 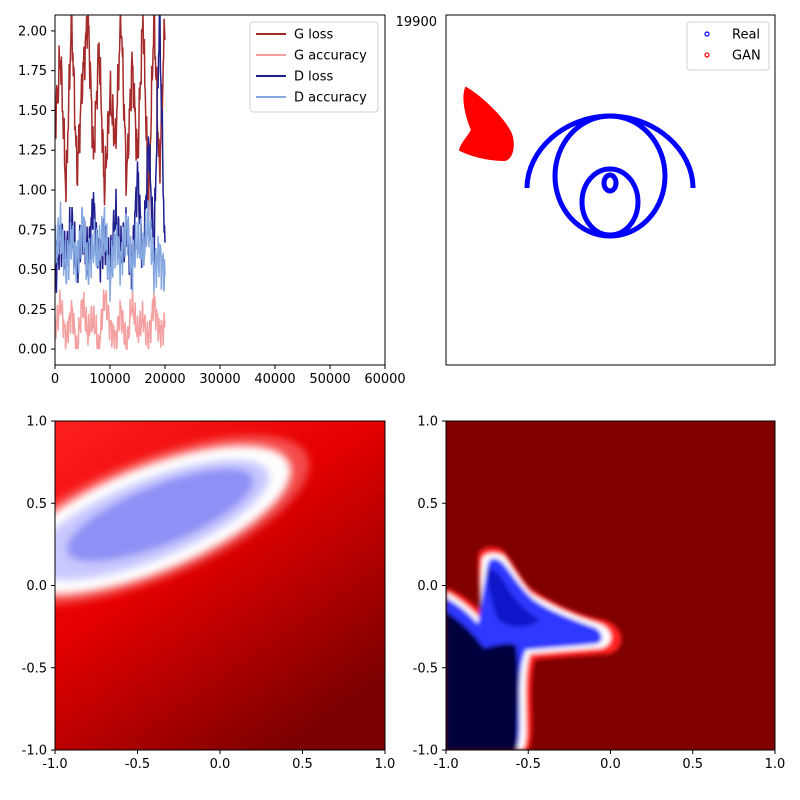 I want to click on series-line-g-accuracy, so click(x=110, y=319).